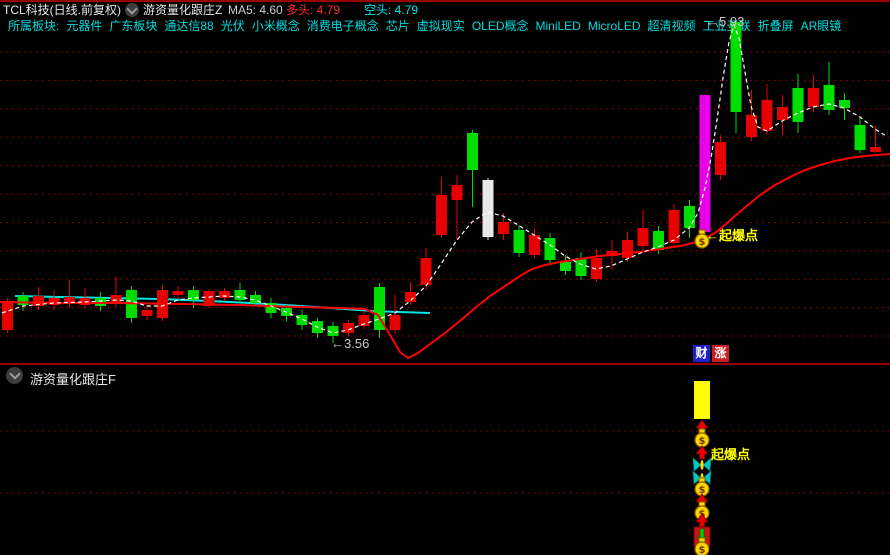 The image size is (890, 555). Describe the element at coordinates (701, 353) in the screenshot. I see `badge-cai: 财` at that location.